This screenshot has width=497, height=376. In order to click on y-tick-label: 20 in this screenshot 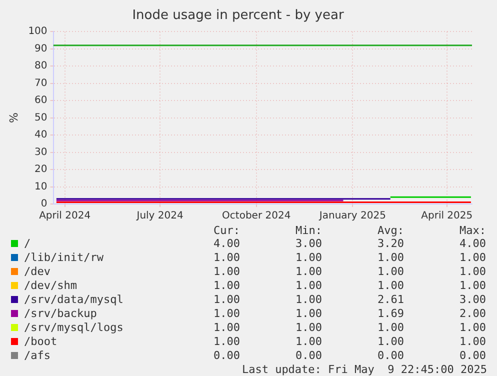, I will do `click(41, 170)`.